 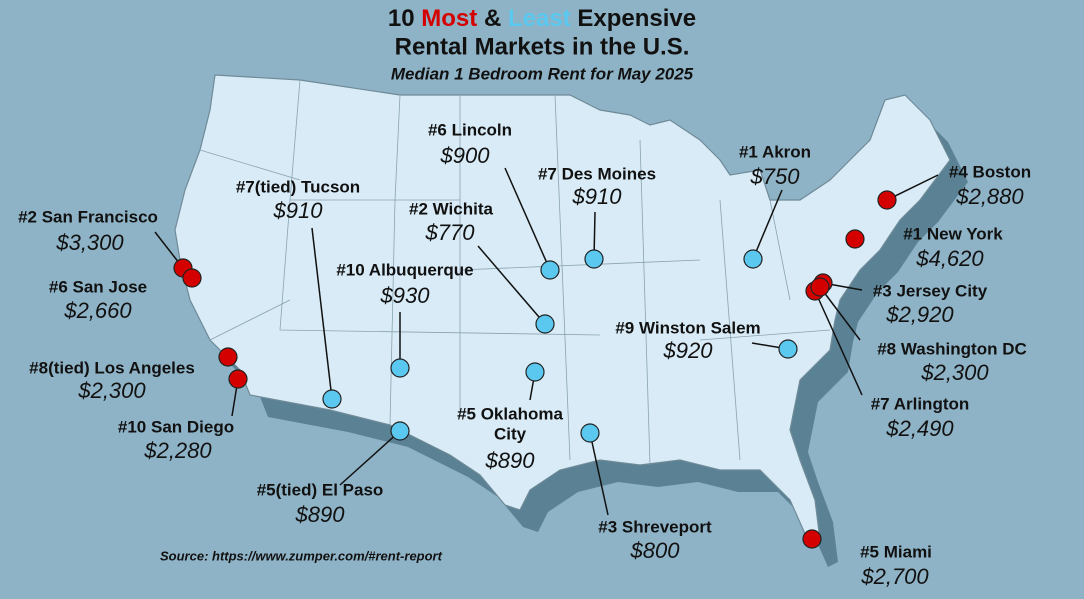 I want to click on title-part: 10, so click(x=401, y=18).